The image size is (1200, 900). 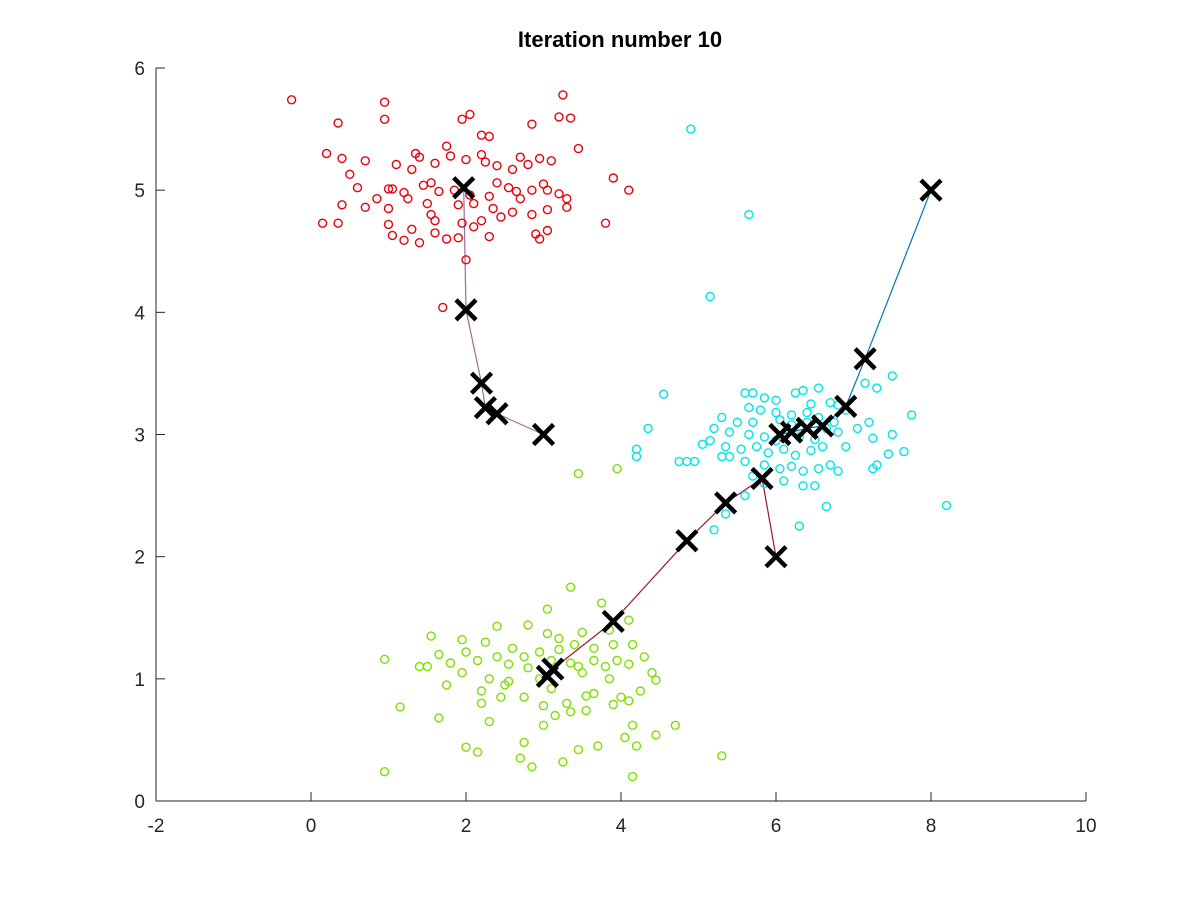 I want to click on x-tick-label: -2, so click(x=156, y=826).